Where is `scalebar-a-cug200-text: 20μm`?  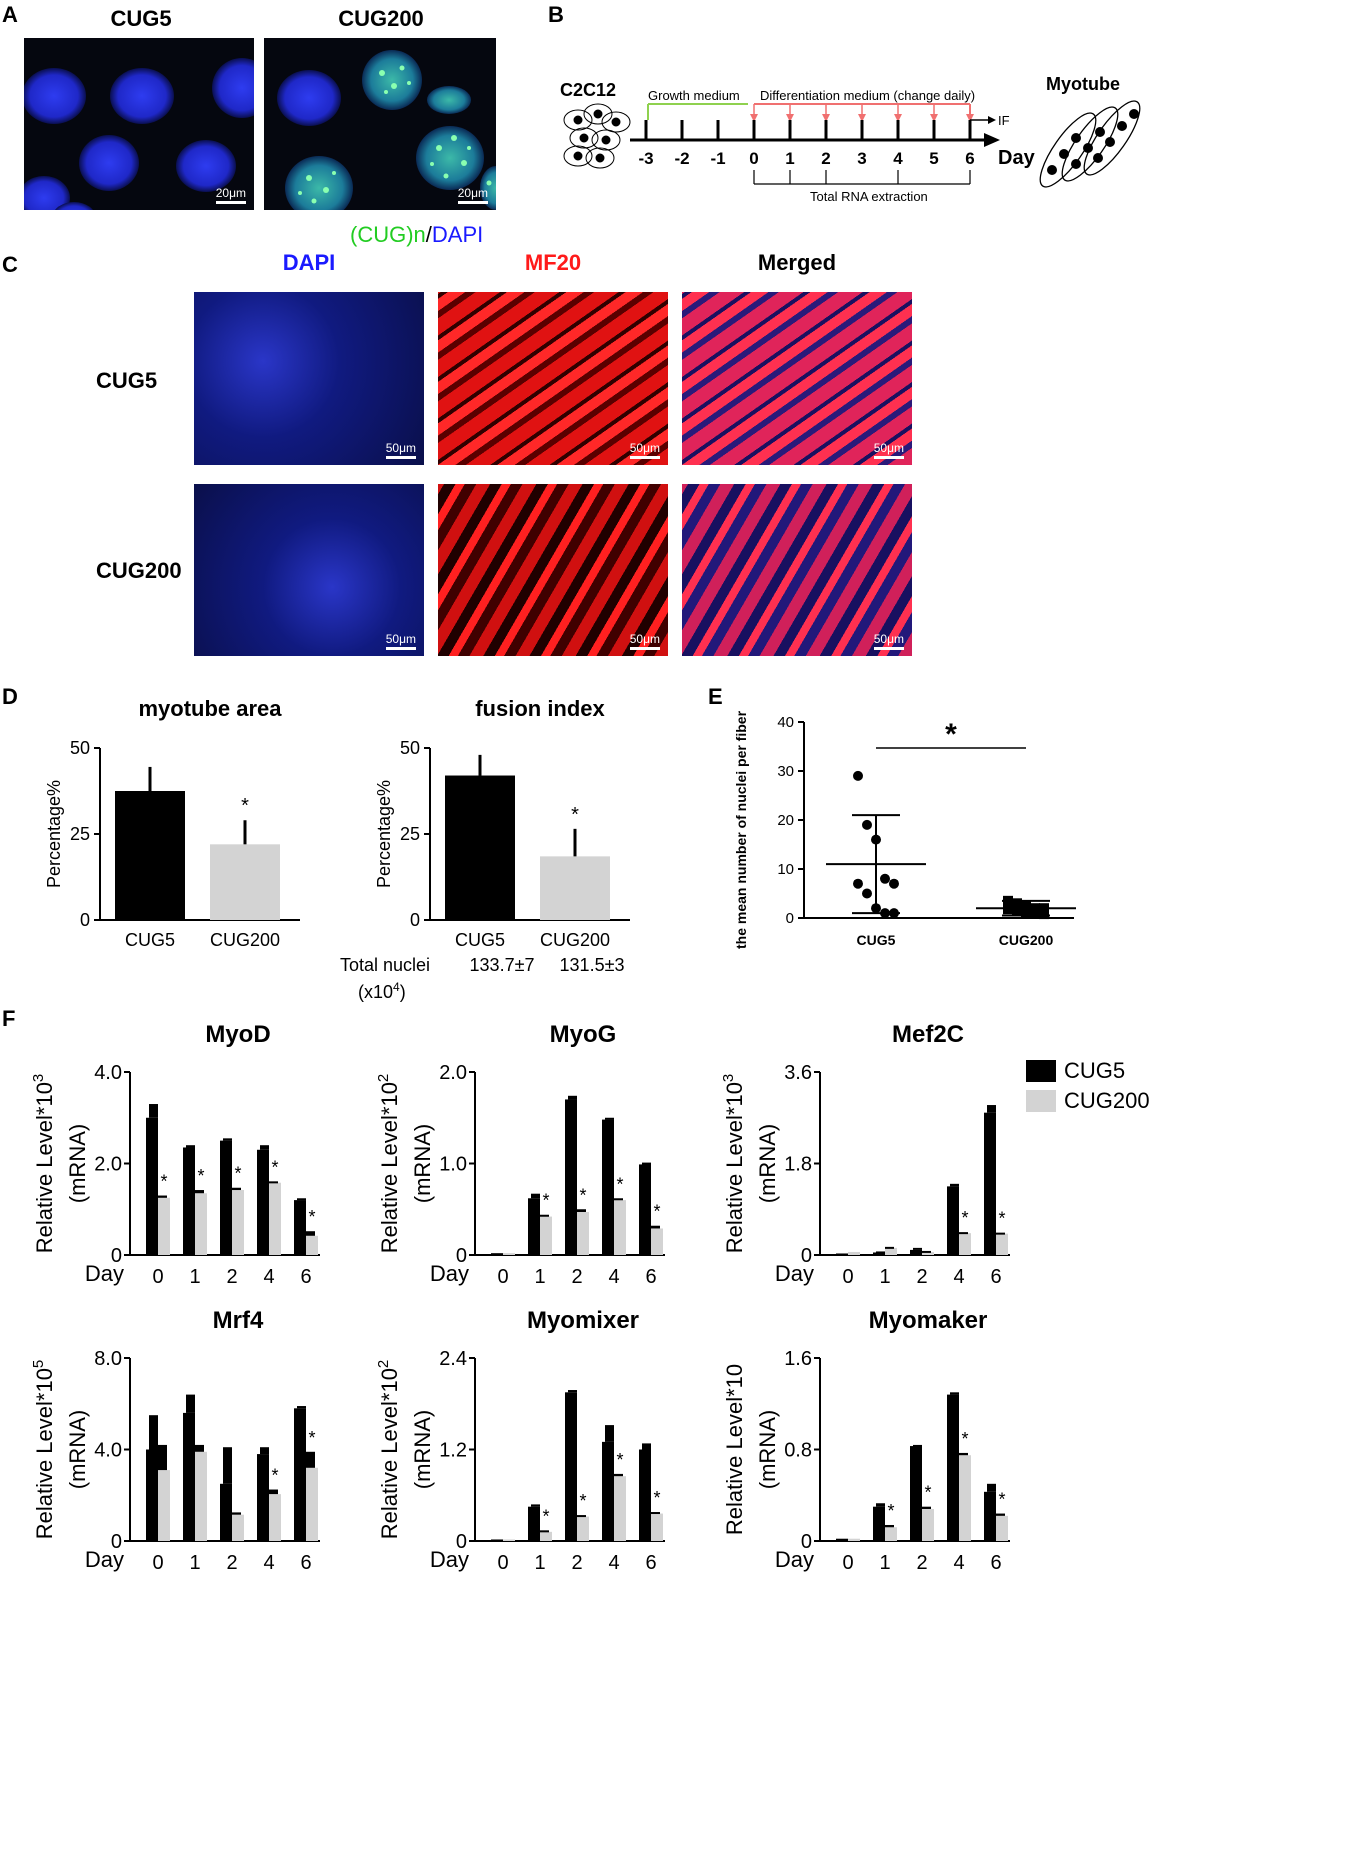 scalebar-a-cug200-text: 20μm is located at coordinates (472, 193).